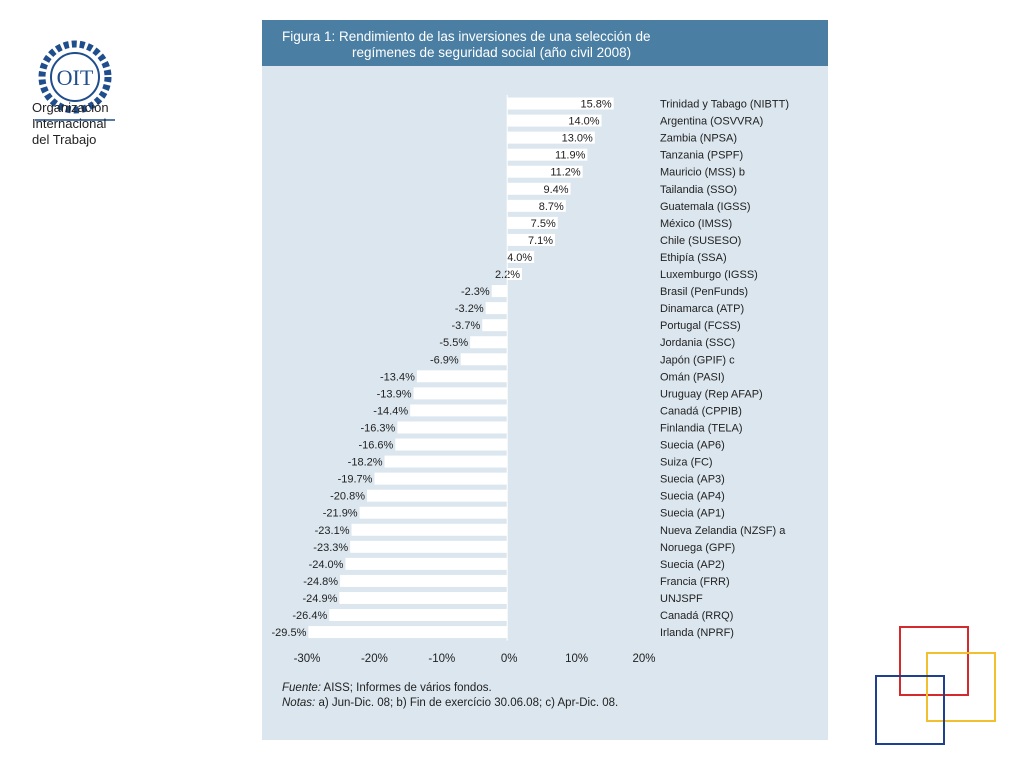  What do you see at coordinates (704, 292) in the screenshot?
I see `category-label: Brasil (PenFunds)` at bounding box center [704, 292].